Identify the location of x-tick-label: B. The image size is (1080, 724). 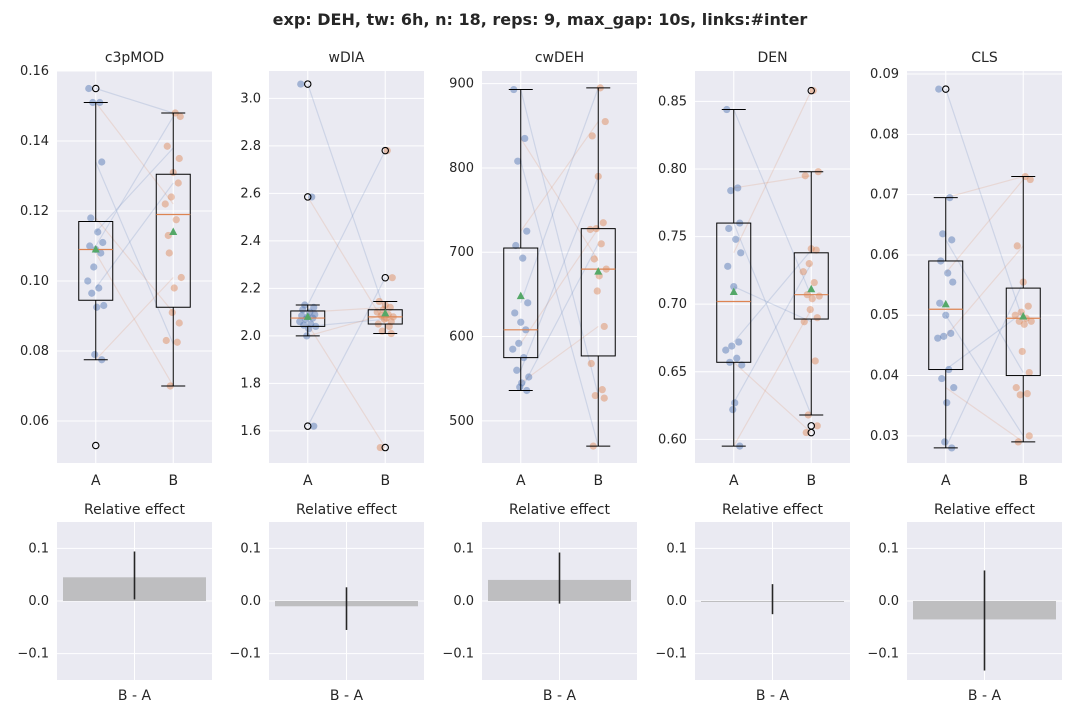
(811, 481).